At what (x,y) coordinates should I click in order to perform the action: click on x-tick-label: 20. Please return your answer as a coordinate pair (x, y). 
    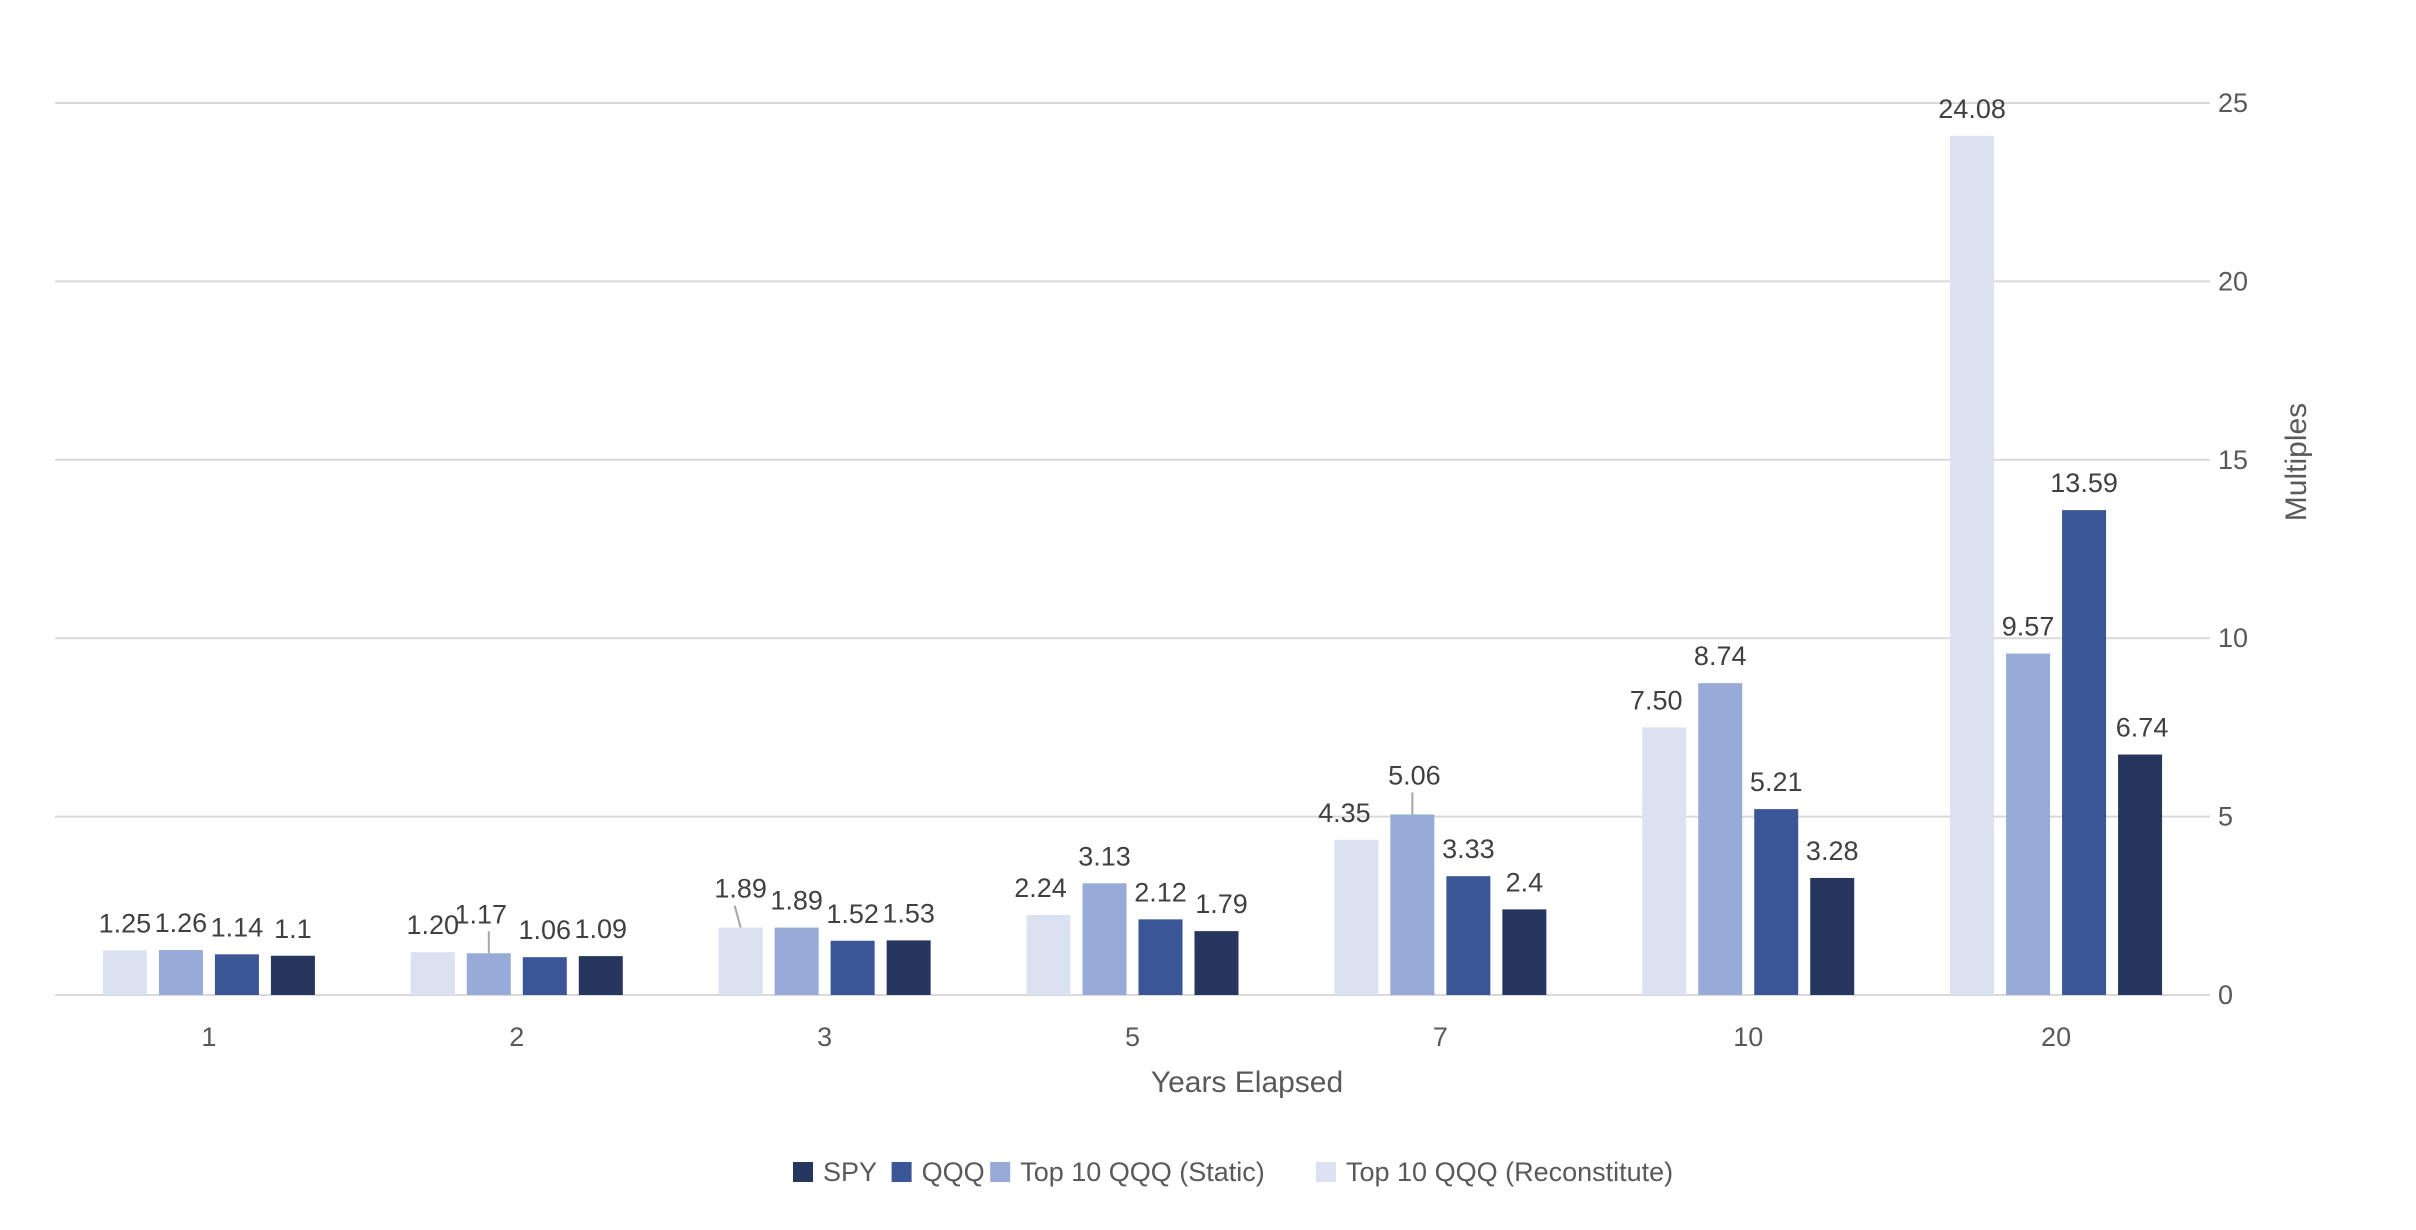
    Looking at the image, I should click on (2056, 1037).